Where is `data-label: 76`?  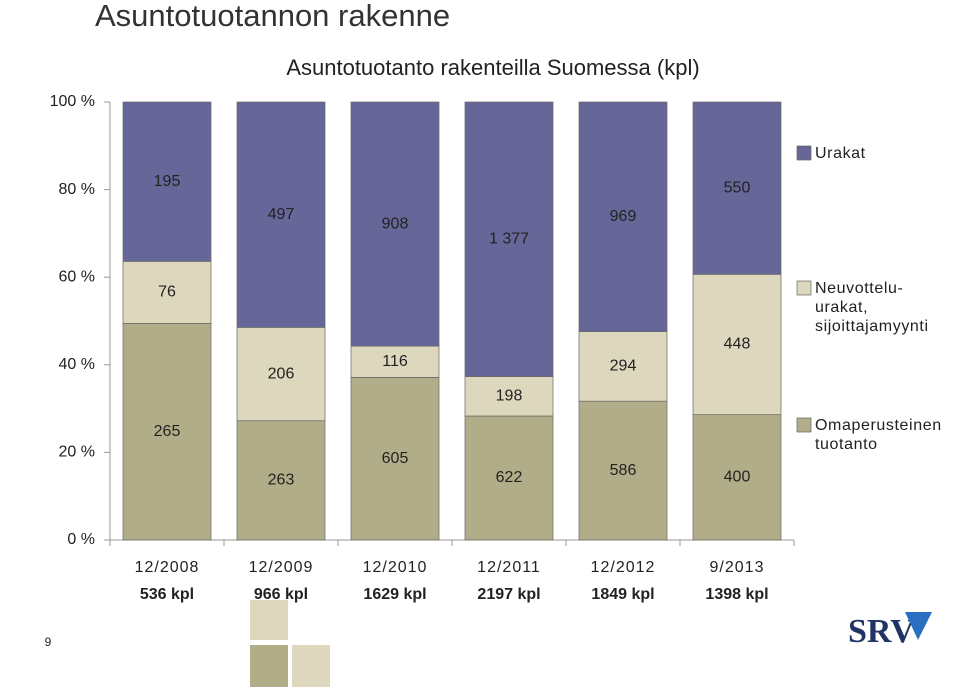 data-label: 76 is located at coordinates (167, 292).